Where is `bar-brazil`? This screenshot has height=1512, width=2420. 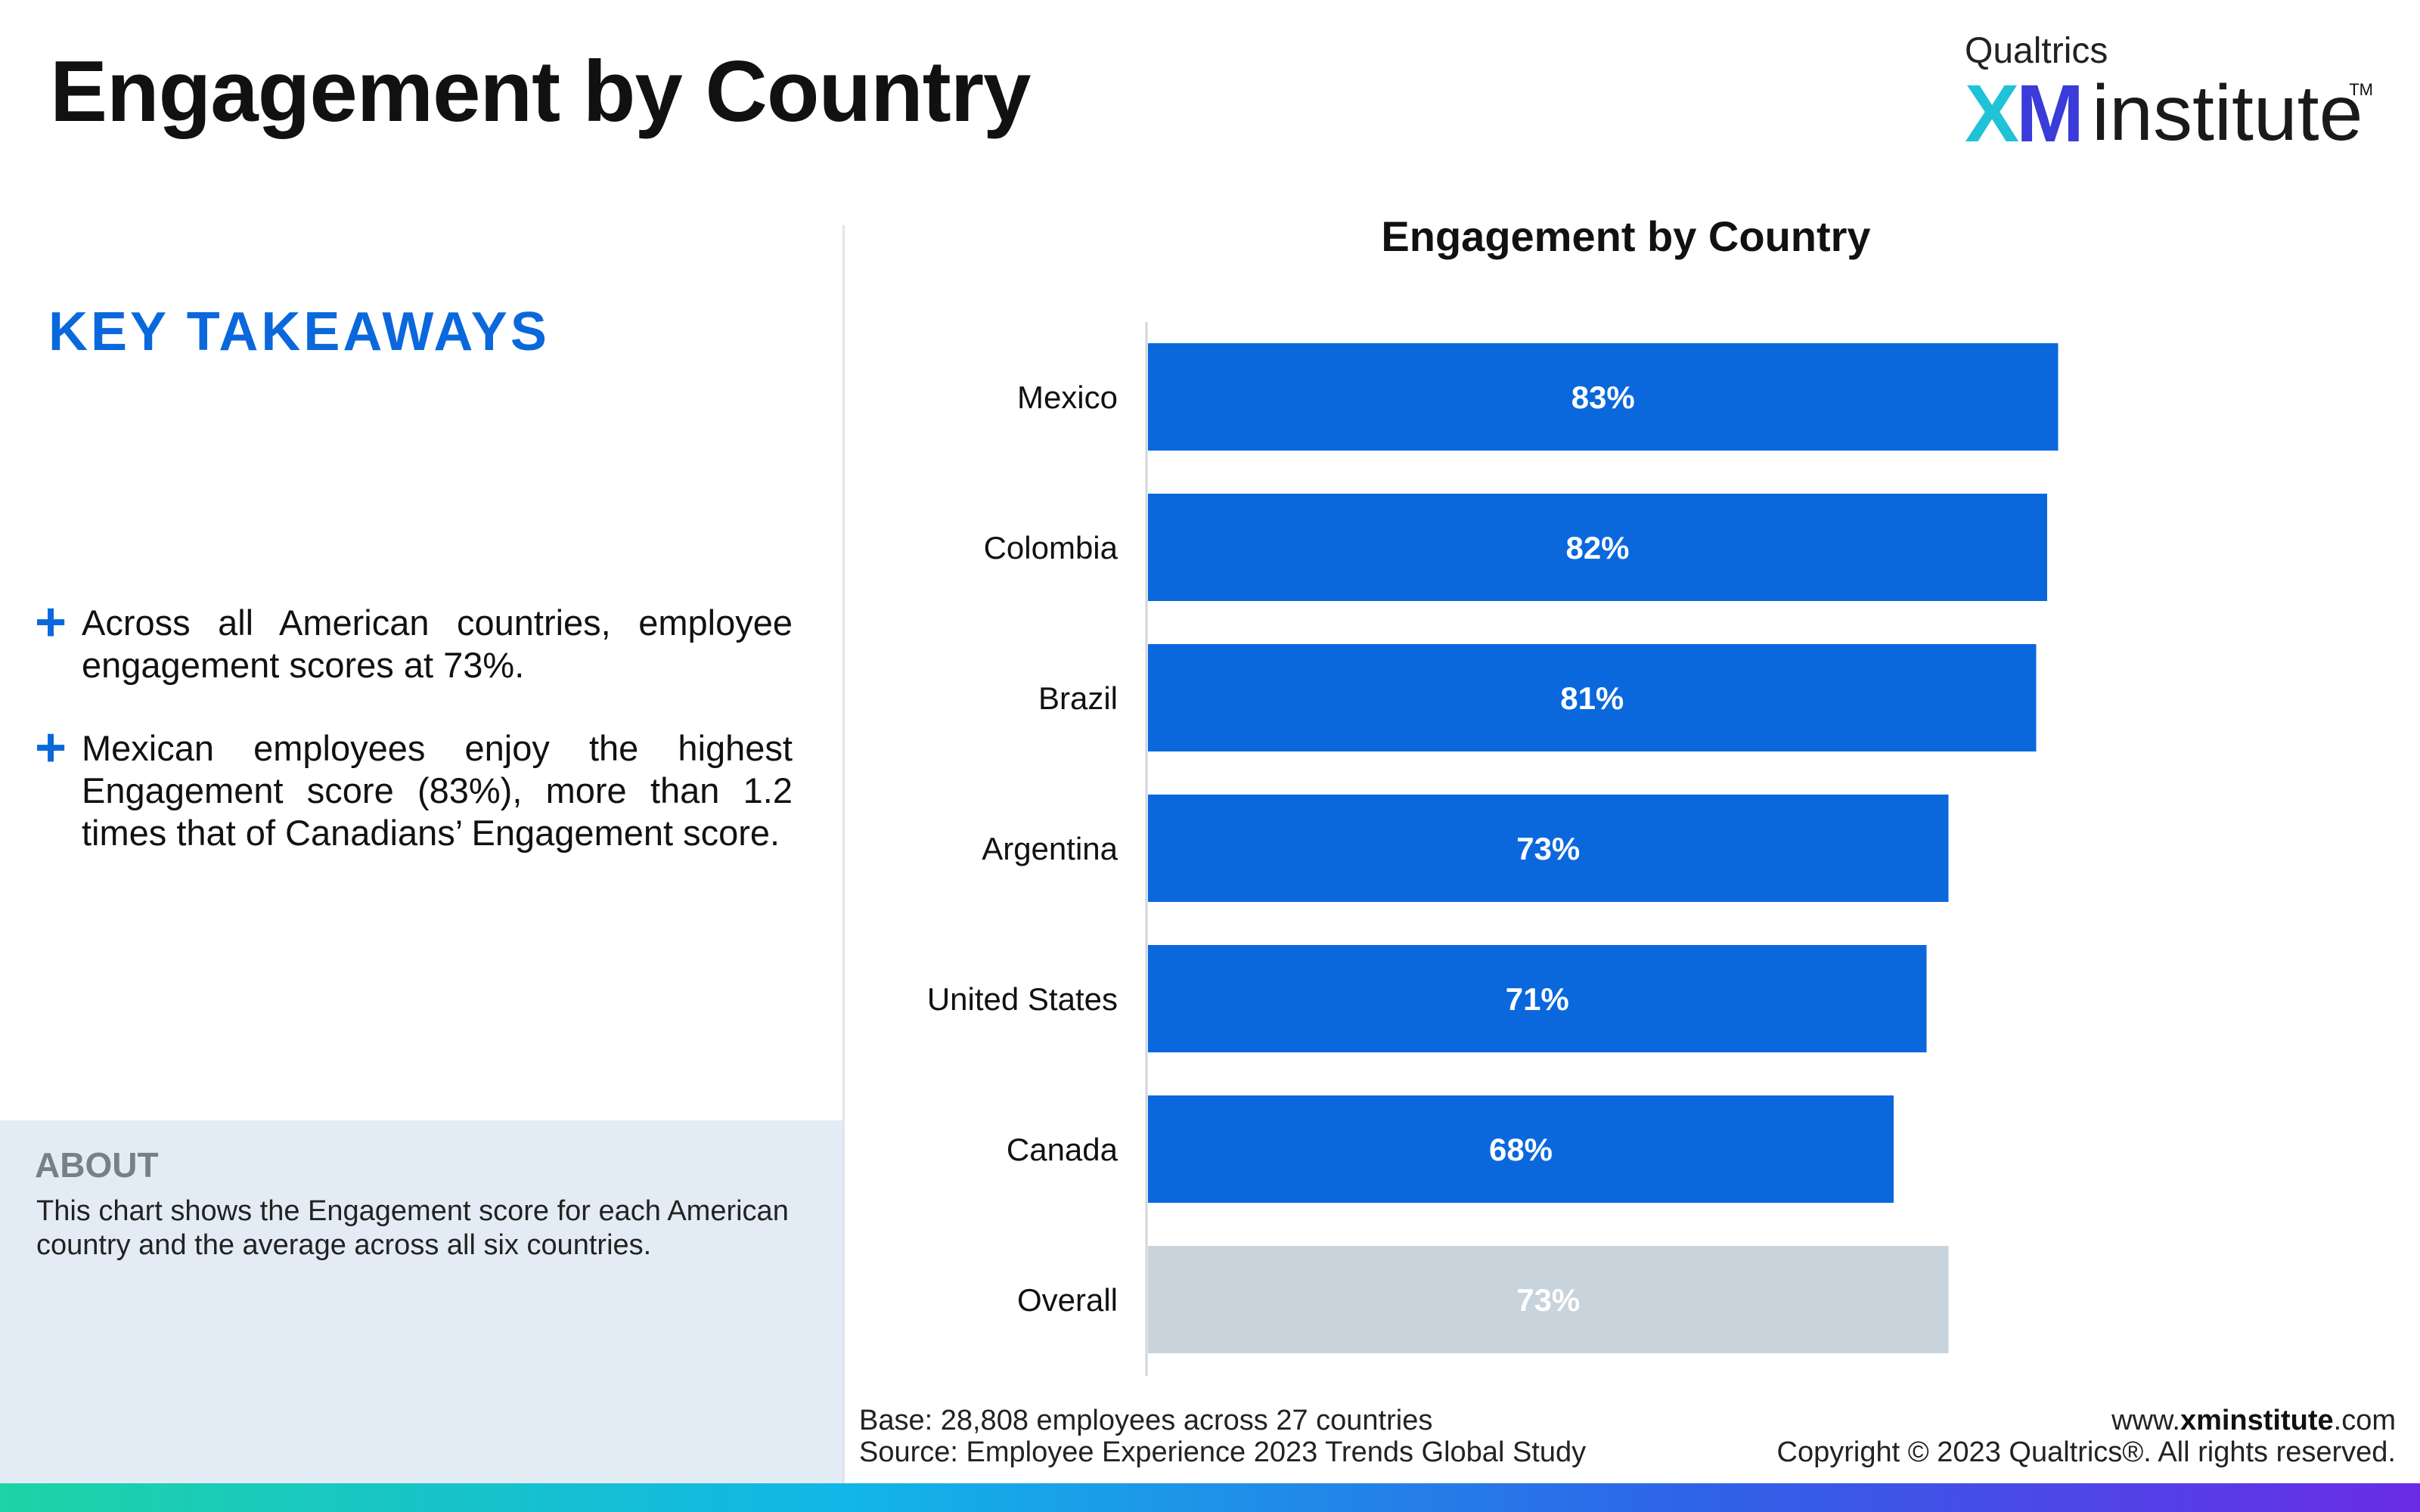 bar-brazil is located at coordinates (1592, 697).